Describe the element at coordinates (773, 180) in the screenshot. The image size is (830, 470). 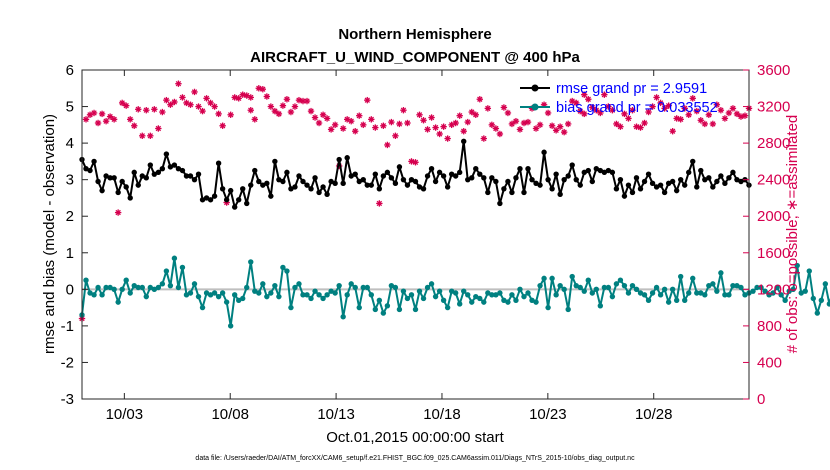
I see `y-right-tick-label: 2400` at that location.